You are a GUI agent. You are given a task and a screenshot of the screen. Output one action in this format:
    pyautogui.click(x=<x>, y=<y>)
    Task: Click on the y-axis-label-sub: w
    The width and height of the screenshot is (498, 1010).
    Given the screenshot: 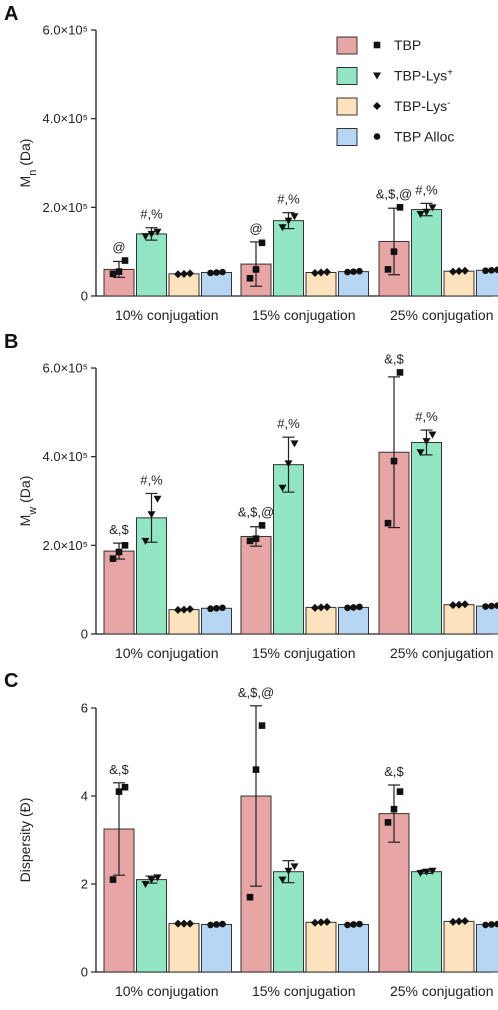 What is the action you would take?
    pyautogui.click(x=33, y=511)
    